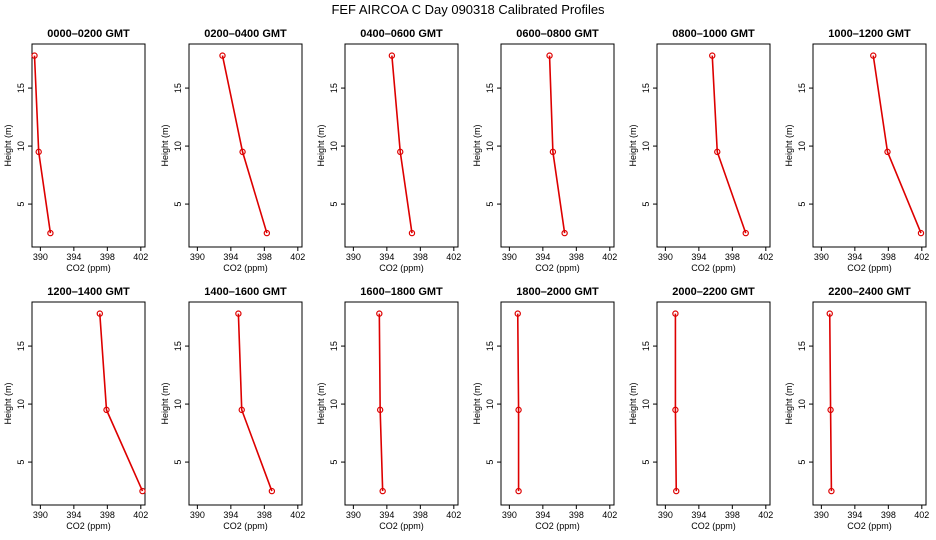  Describe the element at coordinates (88, 292) in the screenshot. I see `panel-title: 1200–1400 GMT` at that location.